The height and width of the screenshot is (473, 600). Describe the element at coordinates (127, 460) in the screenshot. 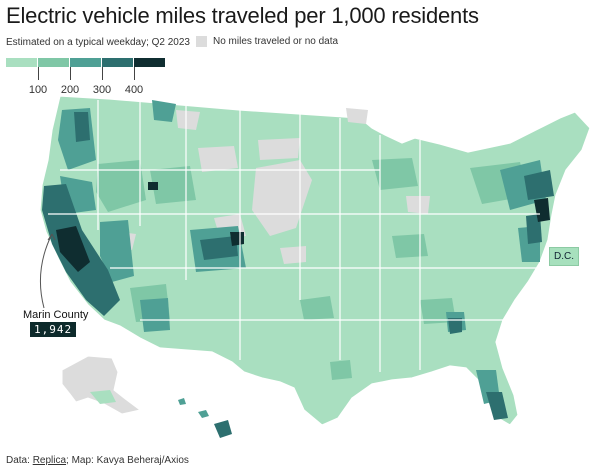

I see `footer-suffix: ; Map: Kavya Beheraj/Axios` at that location.